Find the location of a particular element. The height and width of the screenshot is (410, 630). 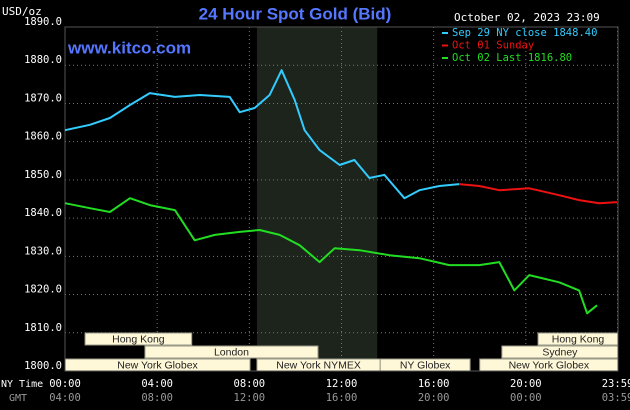

watermark: www.kitco.com is located at coordinates (129, 47).